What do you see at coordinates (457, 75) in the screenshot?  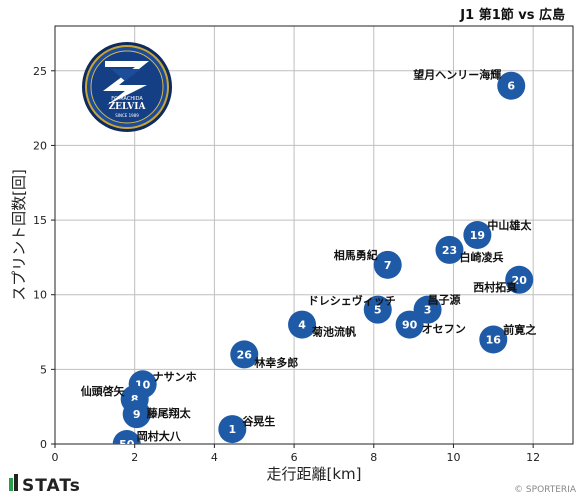 I see `data-point-player-label: 望月ヘンリー海輝` at bounding box center [457, 75].